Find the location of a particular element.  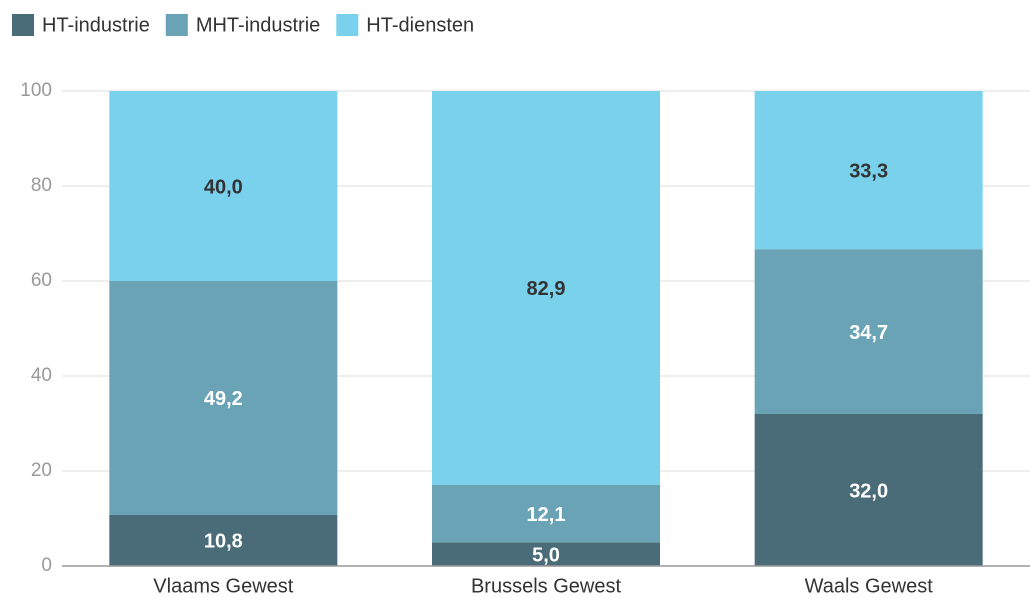

legend-label: HT-industrie is located at coordinates (96, 25).